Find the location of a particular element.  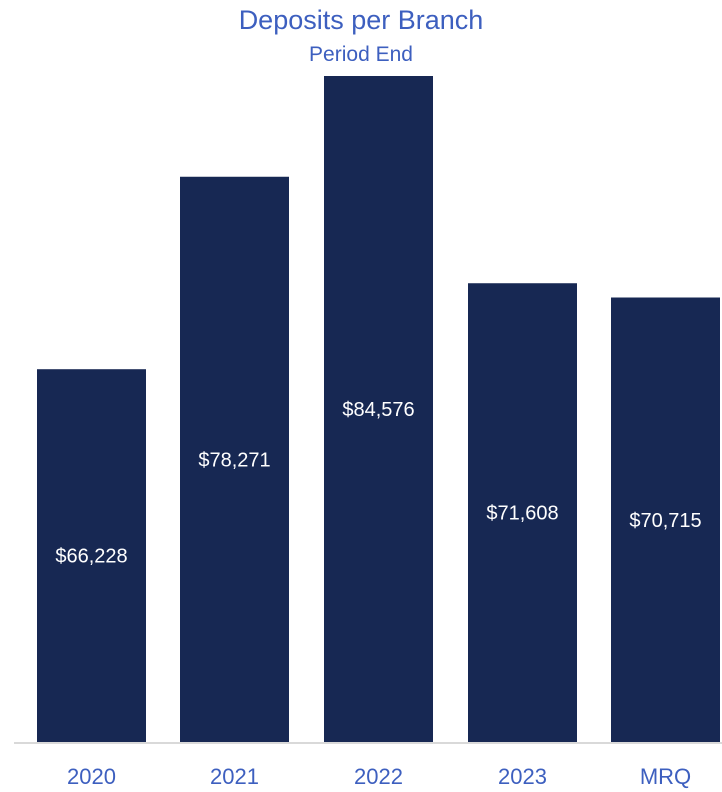

value-label-2021: $78,271 is located at coordinates (234, 460).